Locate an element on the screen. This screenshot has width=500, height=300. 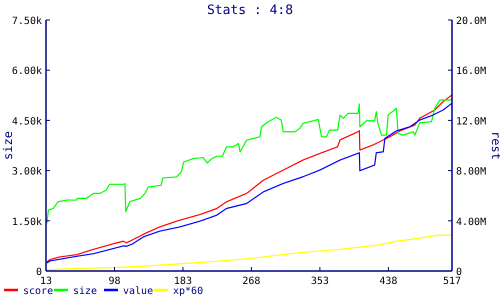
chart-title: Stats : 4:8 is located at coordinates (250, 10).